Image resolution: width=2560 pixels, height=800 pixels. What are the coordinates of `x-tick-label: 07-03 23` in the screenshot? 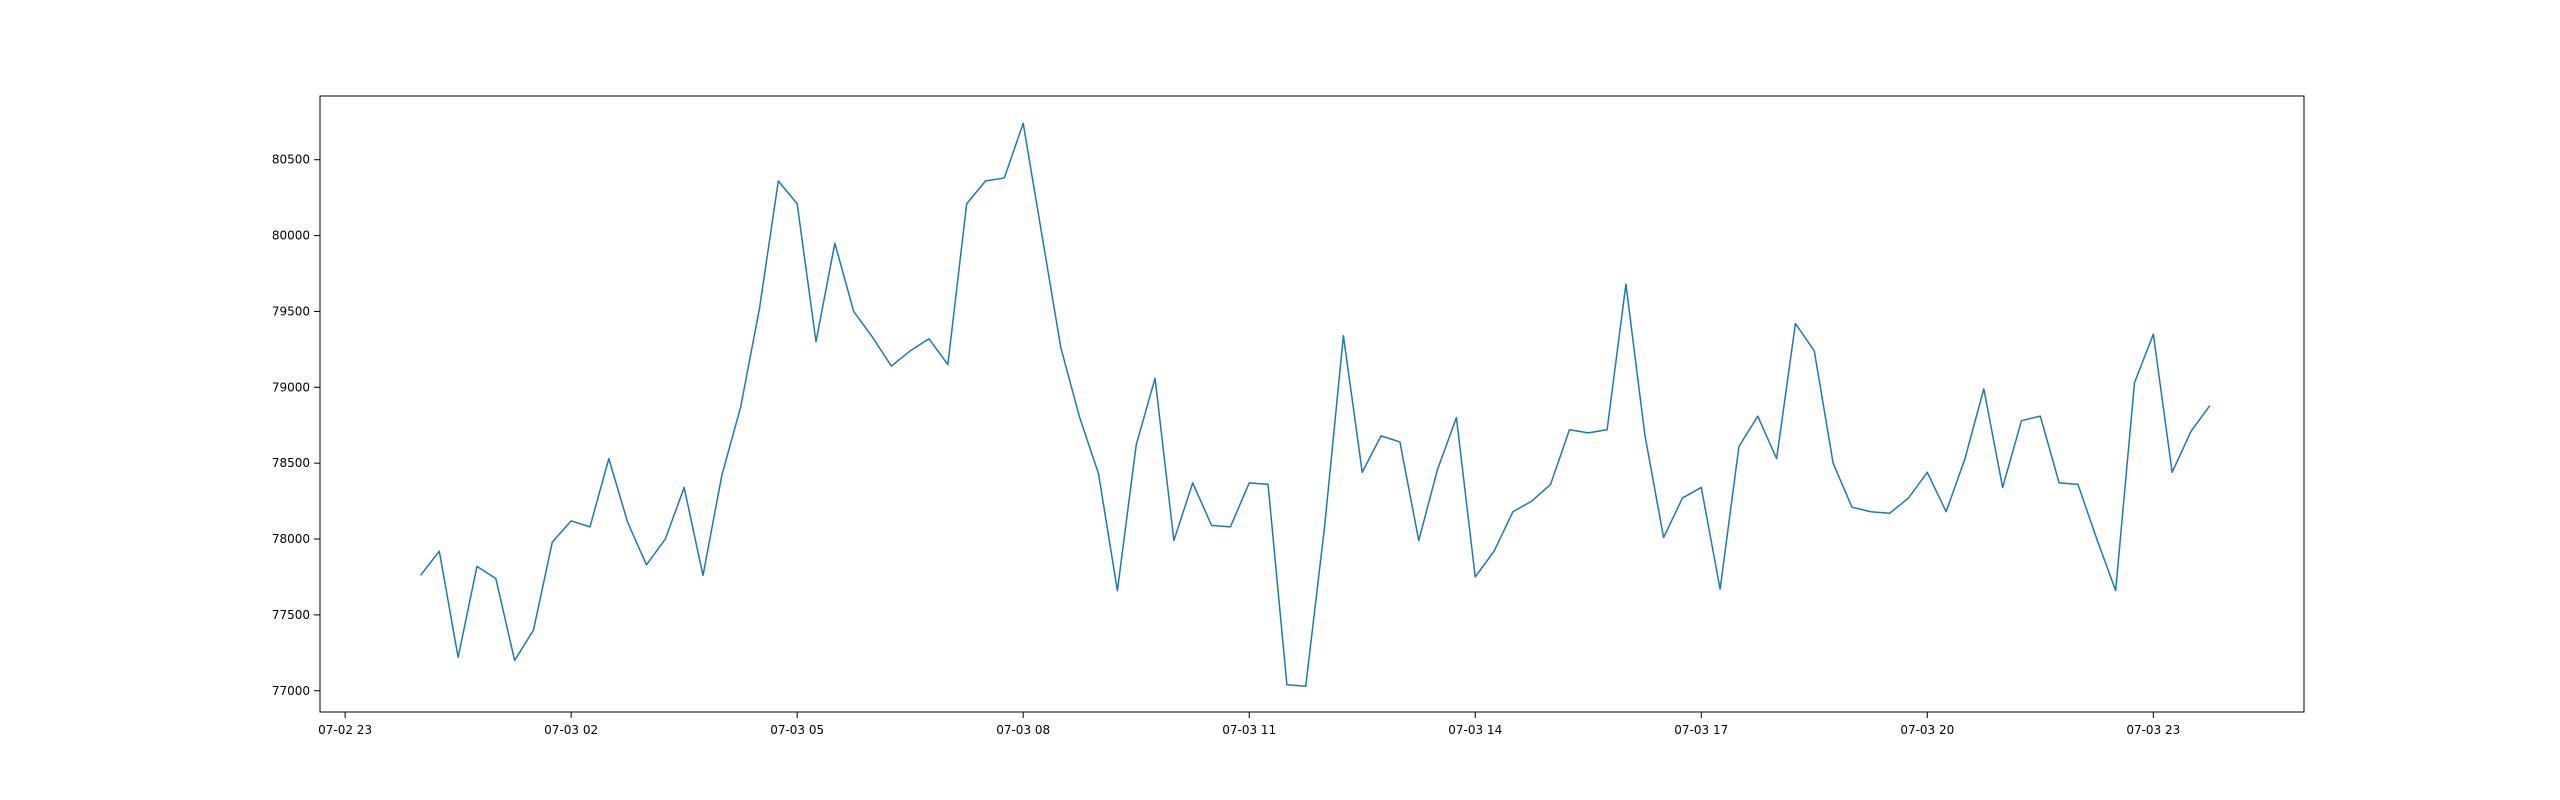 It's located at (2153, 730).